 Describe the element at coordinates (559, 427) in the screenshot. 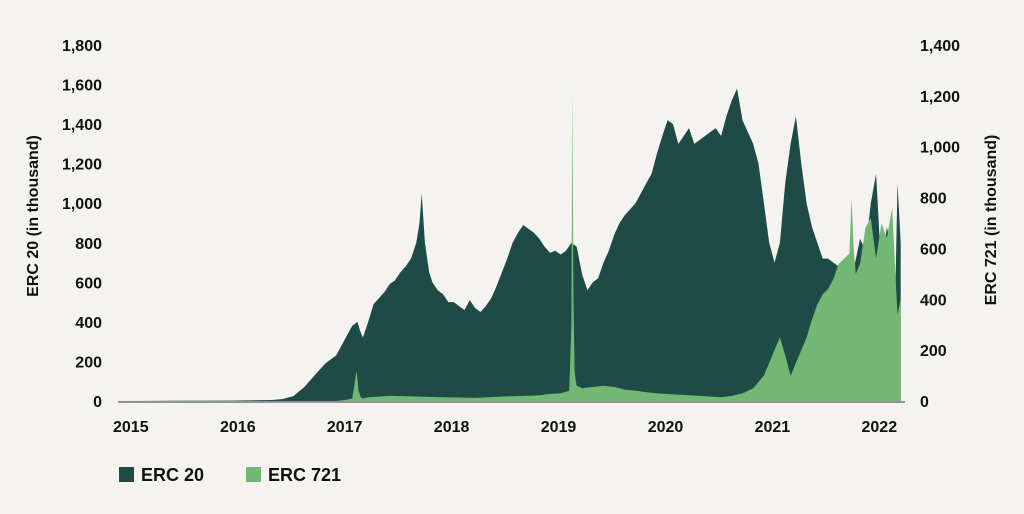

I see `x-tick-label: 2019` at that location.